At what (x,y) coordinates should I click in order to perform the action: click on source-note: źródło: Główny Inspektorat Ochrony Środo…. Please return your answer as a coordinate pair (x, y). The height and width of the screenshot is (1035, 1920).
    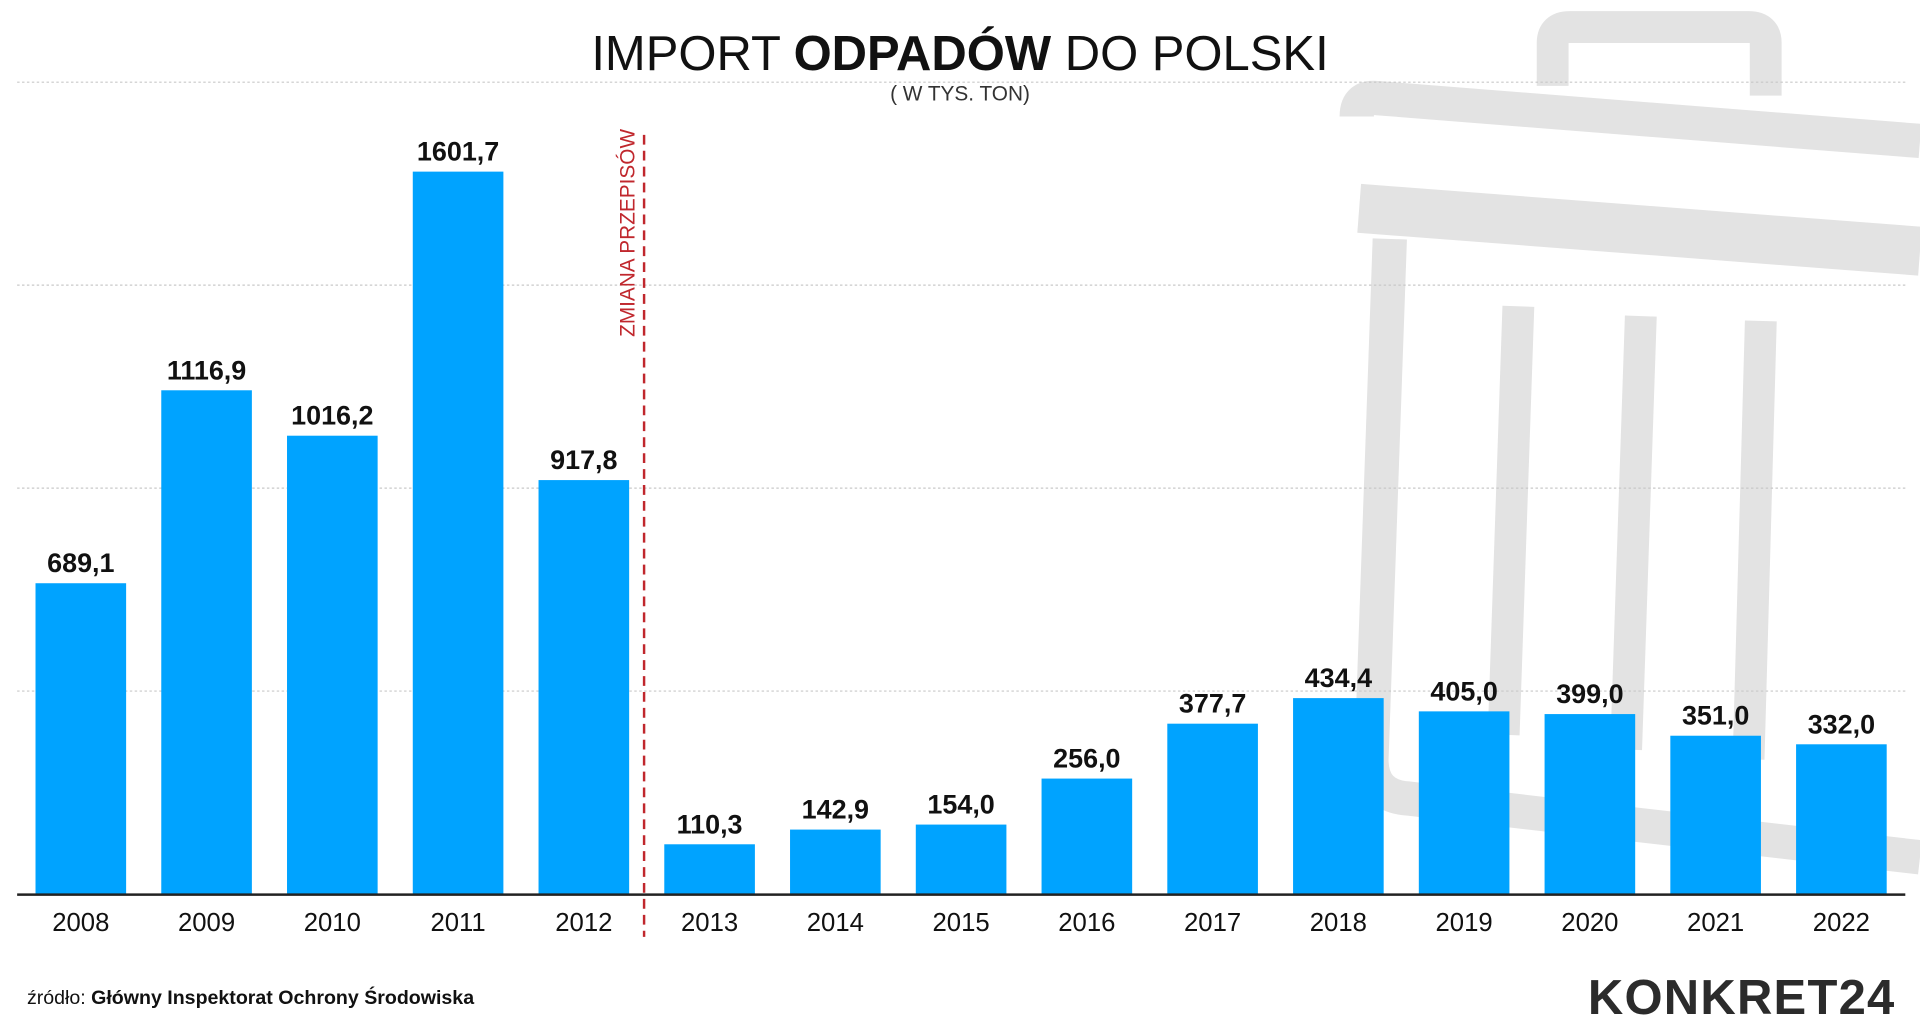
    Looking at the image, I should click on (251, 997).